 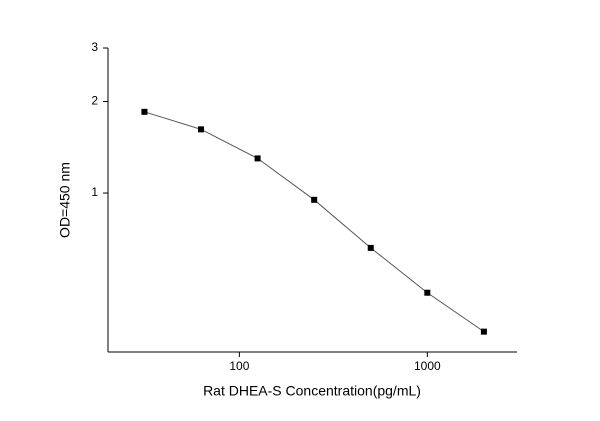 What do you see at coordinates (65, 200) in the screenshot?
I see `y-axis-label: OD=450 nm` at bounding box center [65, 200].